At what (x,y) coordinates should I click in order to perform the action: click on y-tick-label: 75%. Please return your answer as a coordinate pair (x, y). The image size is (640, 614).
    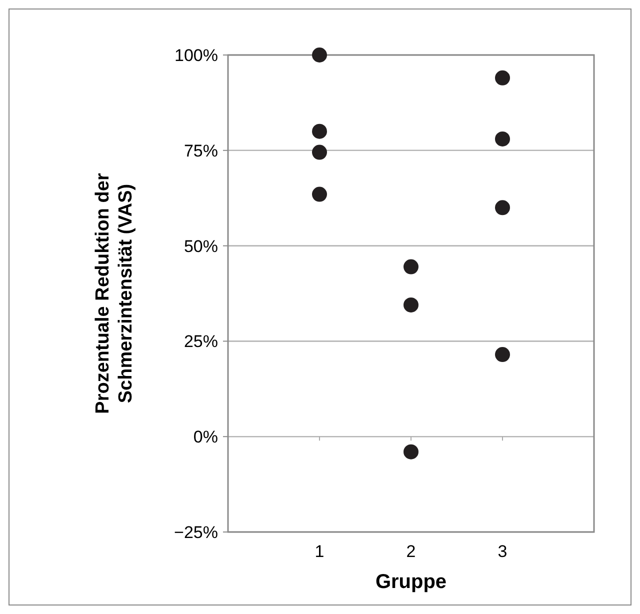
    Looking at the image, I should click on (201, 150).